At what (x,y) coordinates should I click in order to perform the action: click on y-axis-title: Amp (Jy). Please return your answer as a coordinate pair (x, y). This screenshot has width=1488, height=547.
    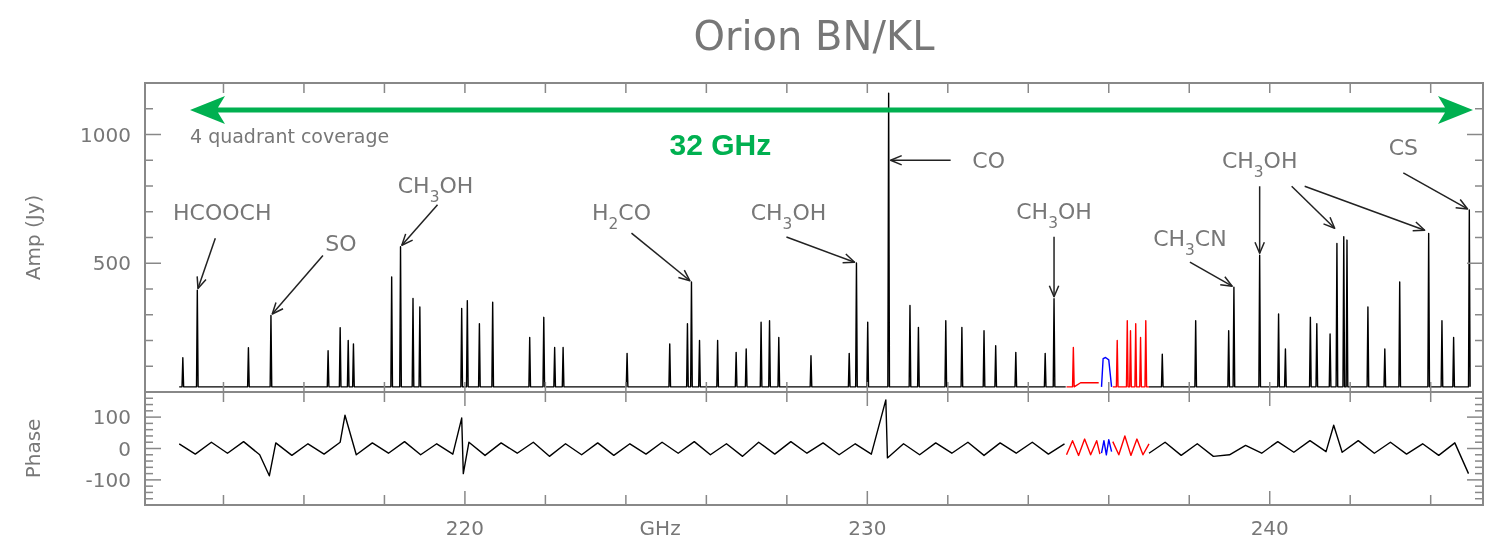
    Looking at the image, I should click on (33, 237).